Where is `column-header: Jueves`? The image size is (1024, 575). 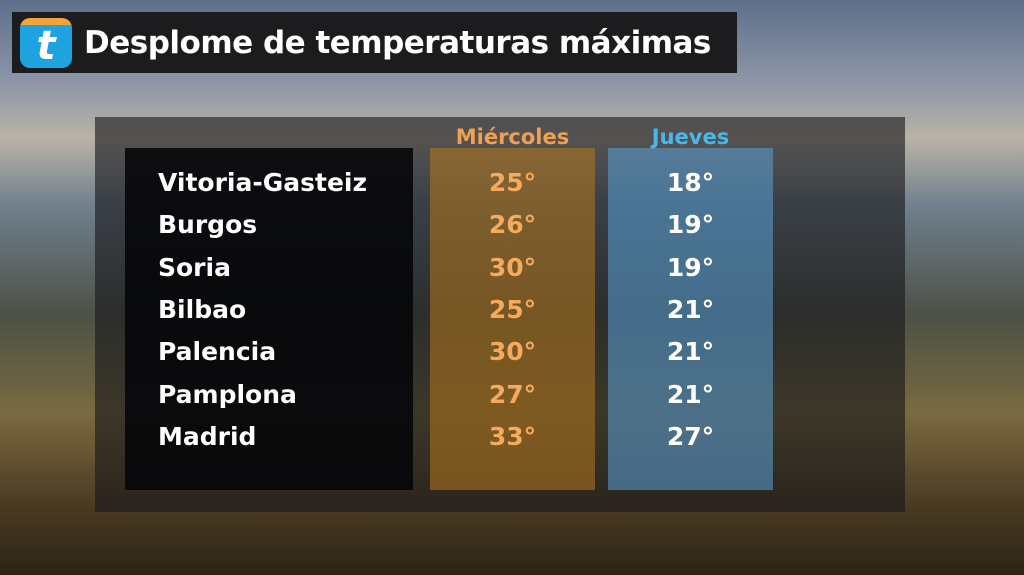
column-header: Jueves is located at coordinates (690, 137).